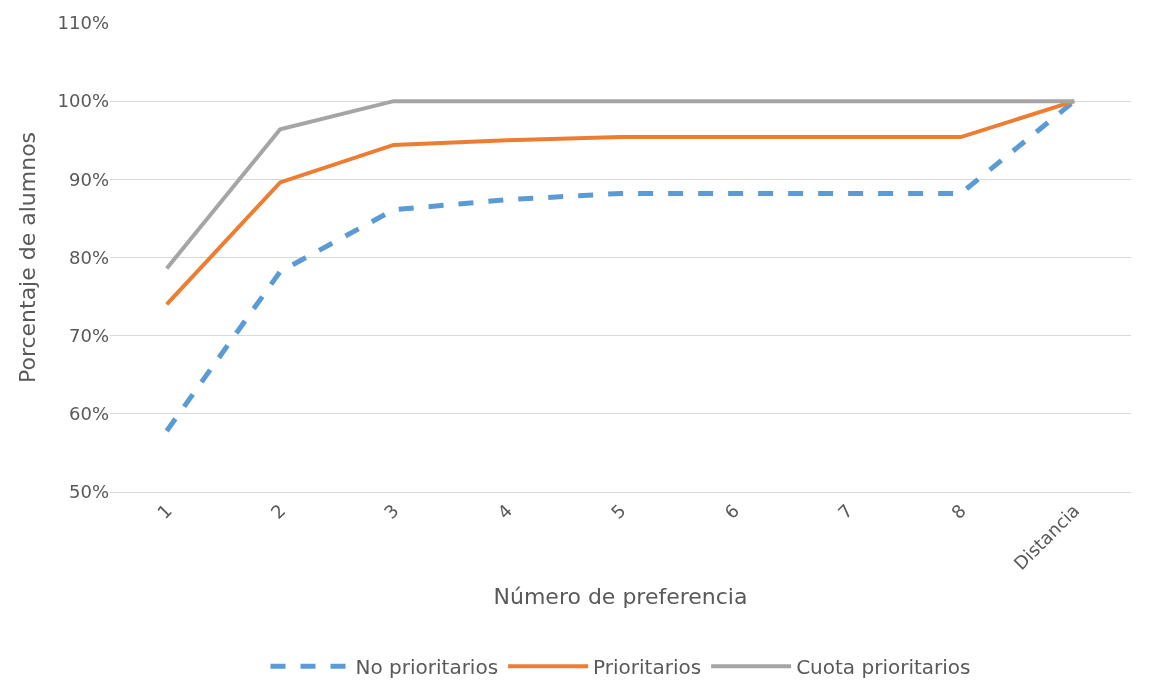 The image size is (1161, 698). What do you see at coordinates (83, 23) in the screenshot?
I see `y-tick-label: 110%` at bounding box center [83, 23].